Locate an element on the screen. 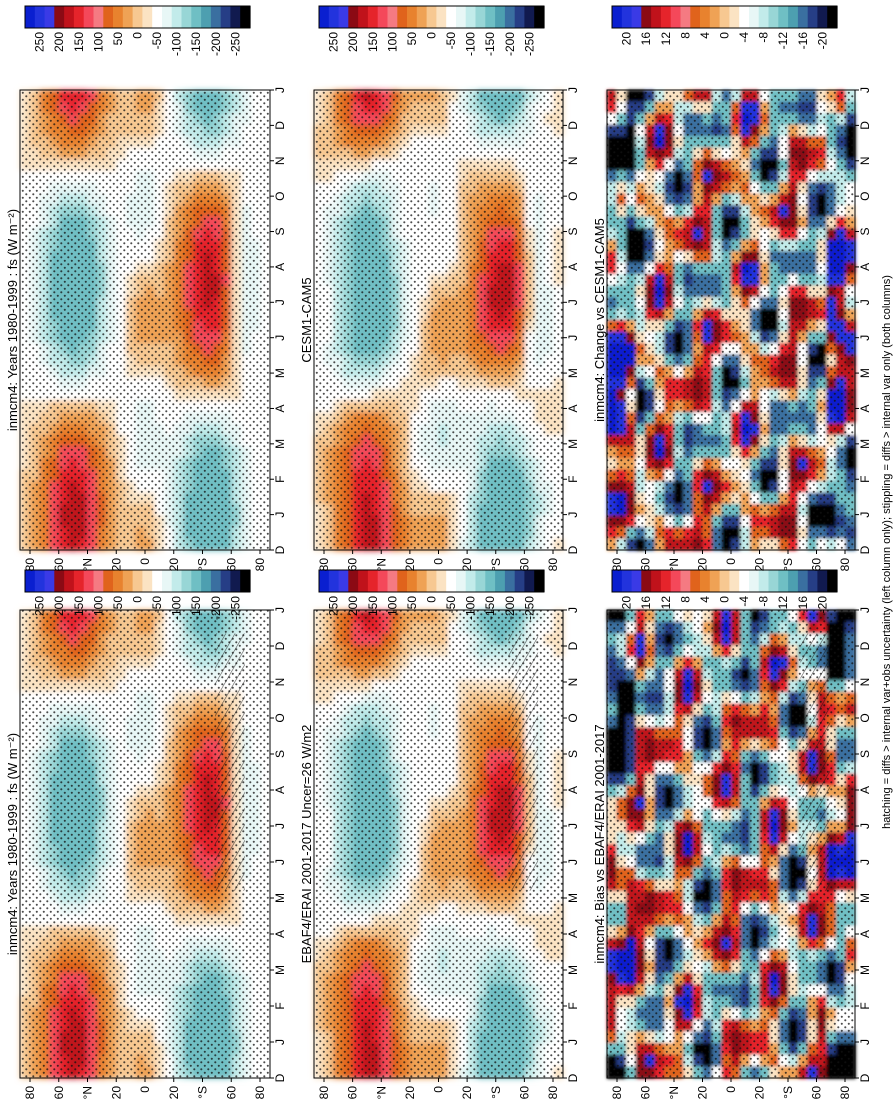  colorbar-label: 250 is located at coordinates (334, 42).